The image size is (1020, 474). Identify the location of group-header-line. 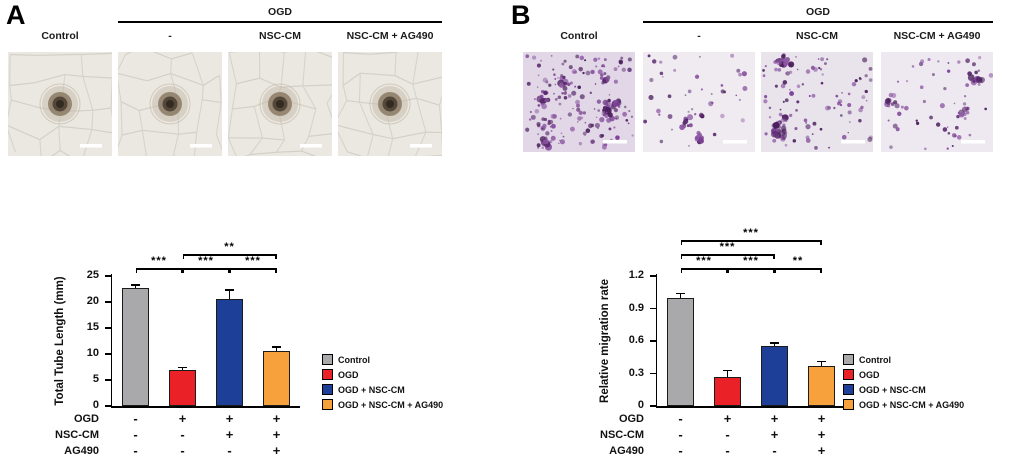
(280, 22).